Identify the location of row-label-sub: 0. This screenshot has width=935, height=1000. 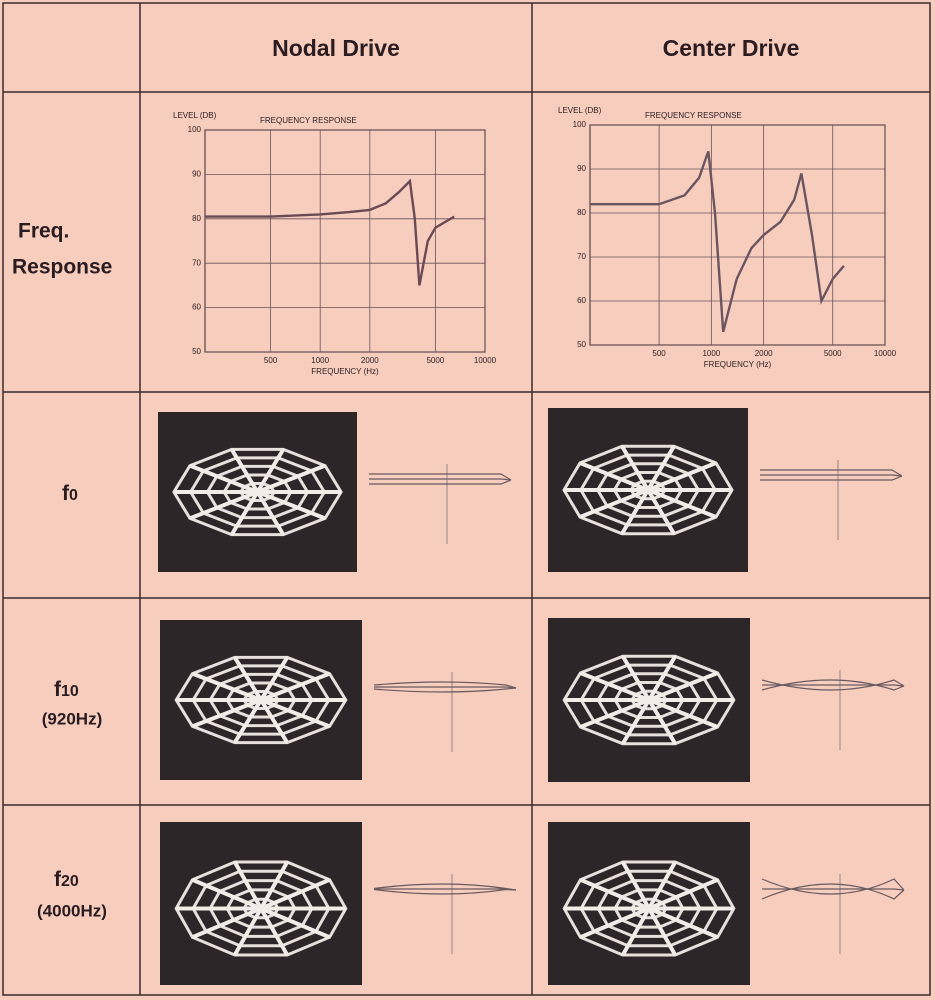
(73, 495).